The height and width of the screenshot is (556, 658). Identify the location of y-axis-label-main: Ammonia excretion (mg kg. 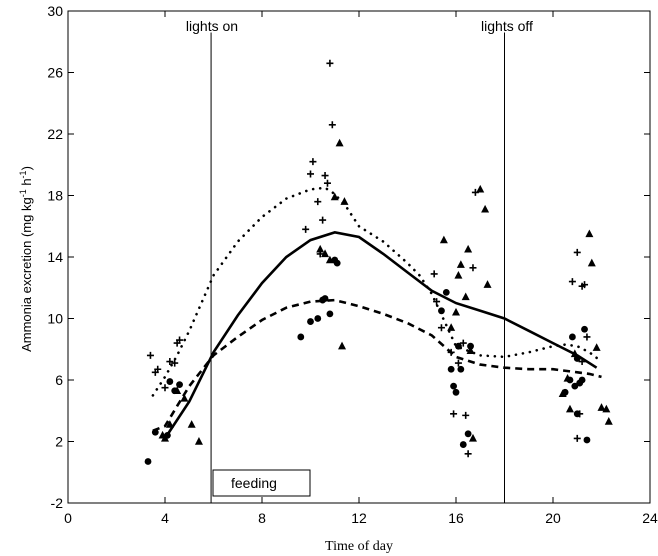
(26, 274).